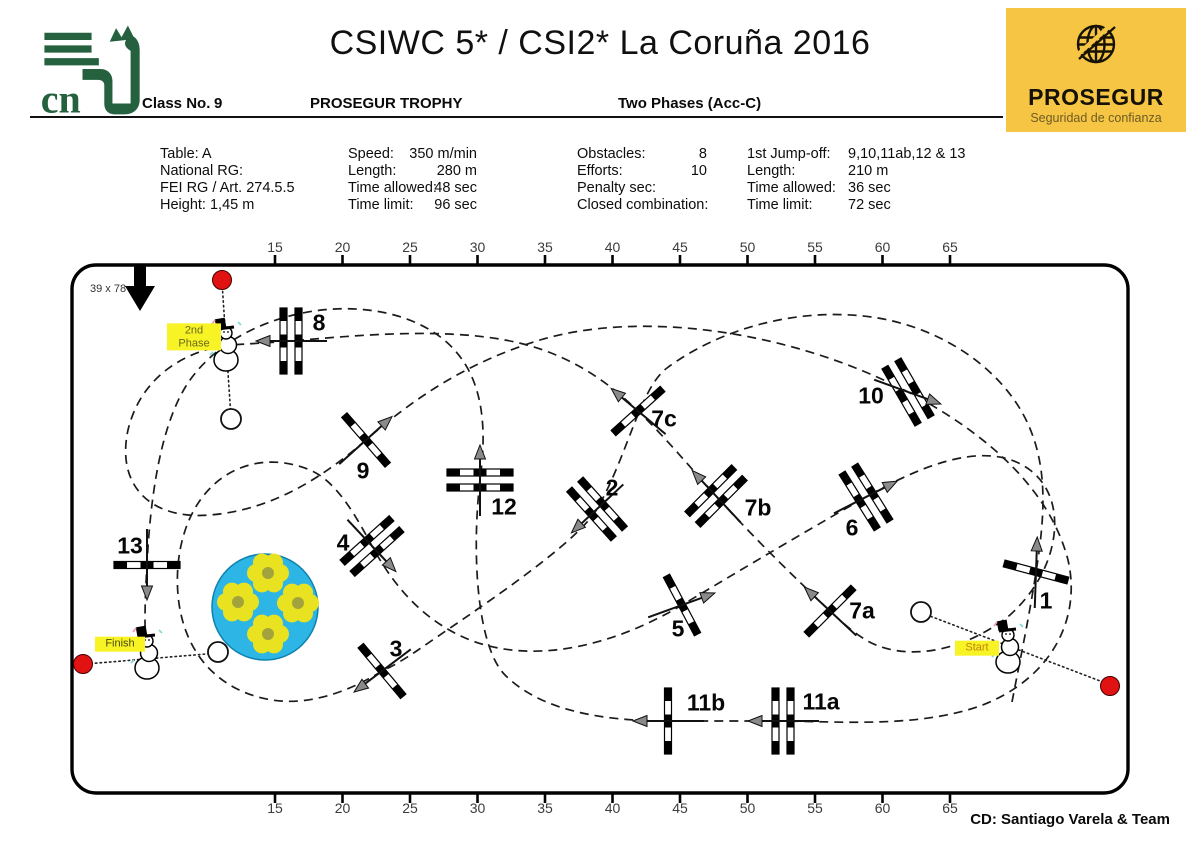 The width and height of the screenshot is (1200, 849). I want to click on info-value: 280 m, so click(456, 171).